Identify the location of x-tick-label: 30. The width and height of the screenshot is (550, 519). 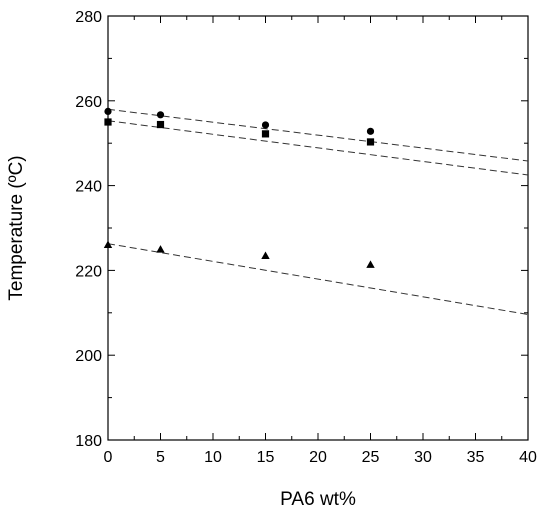
(423, 457).